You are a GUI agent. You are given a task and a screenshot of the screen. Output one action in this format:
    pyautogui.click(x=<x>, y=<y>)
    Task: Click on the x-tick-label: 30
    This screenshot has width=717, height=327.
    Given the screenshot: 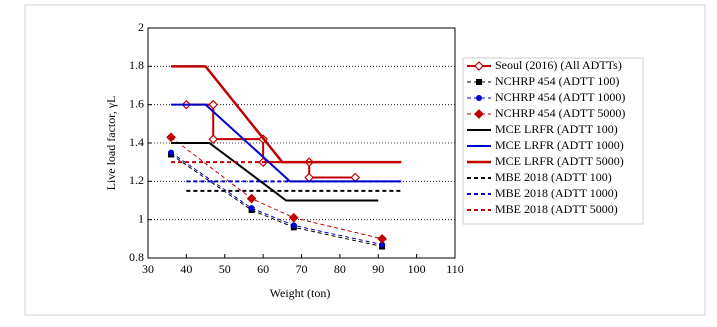 What is the action you would take?
    pyautogui.click(x=148, y=269)
    